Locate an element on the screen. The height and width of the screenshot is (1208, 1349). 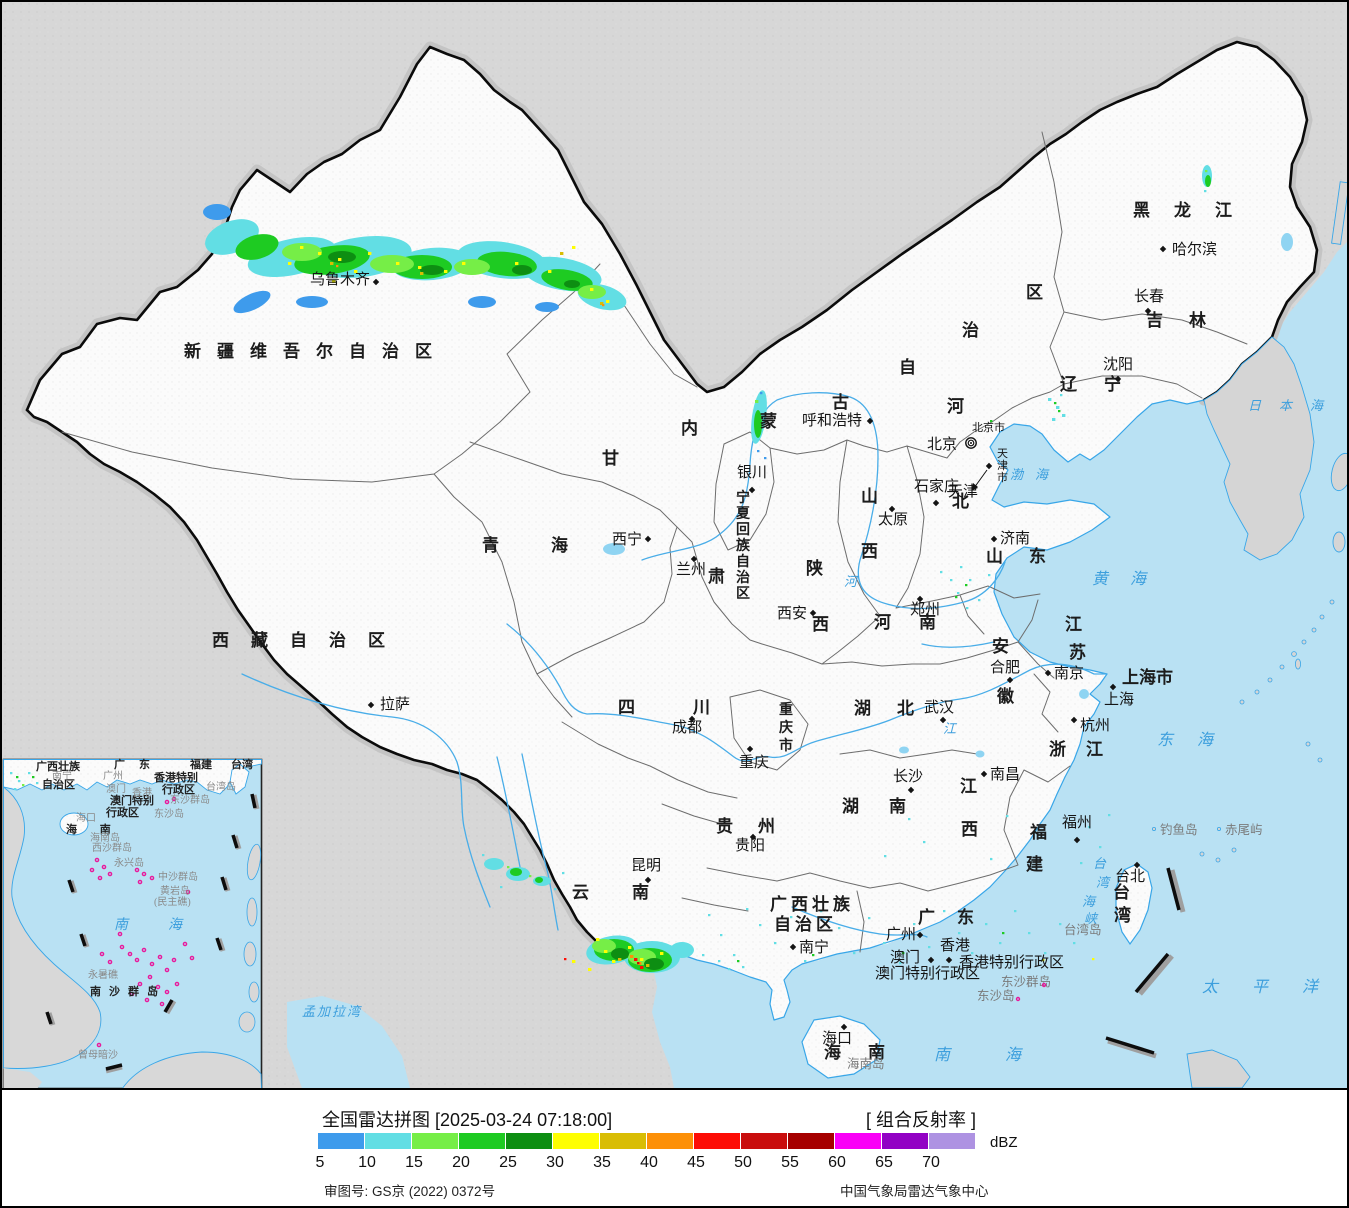
label-city-shijiazhuang: 石家庄 is located at coordinates (936, 486).